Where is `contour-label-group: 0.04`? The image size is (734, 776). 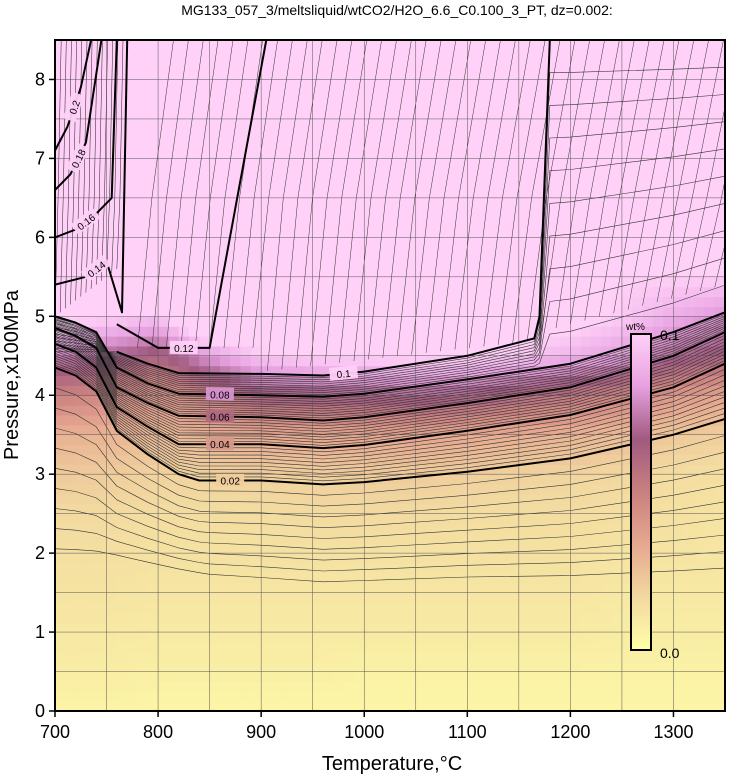
contour-label-group: 0.04 is located at coordinates (219, 444).